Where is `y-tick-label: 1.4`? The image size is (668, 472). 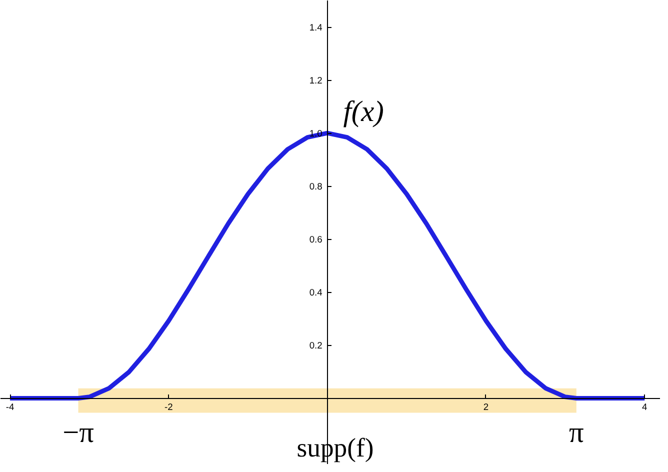
y-tick-label: 1.4 is located at coordinates (315, 27).